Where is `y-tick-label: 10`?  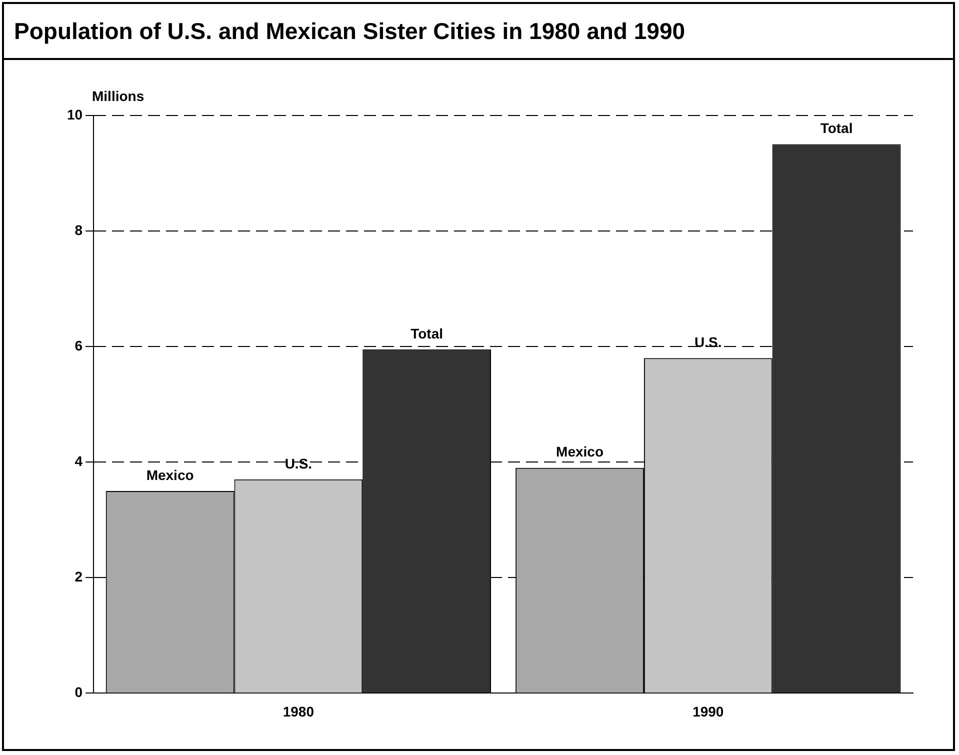
y-tick-label: 10 is located at coordinates (74, 114).